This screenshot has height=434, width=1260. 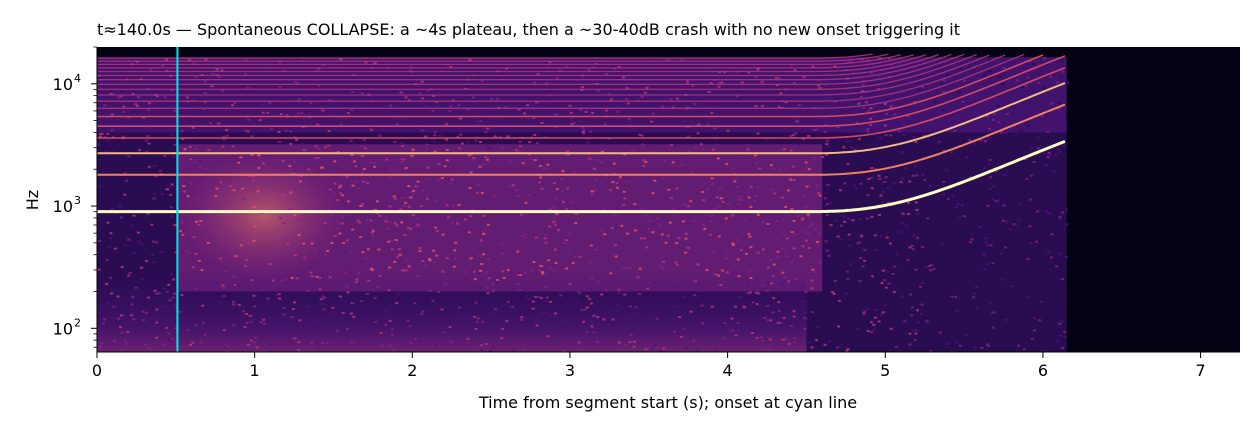 What do you see at coordinates (77, 200) in the screenshot?
I see `y-tick-exponent: 3` at bounding box center [77, 200].